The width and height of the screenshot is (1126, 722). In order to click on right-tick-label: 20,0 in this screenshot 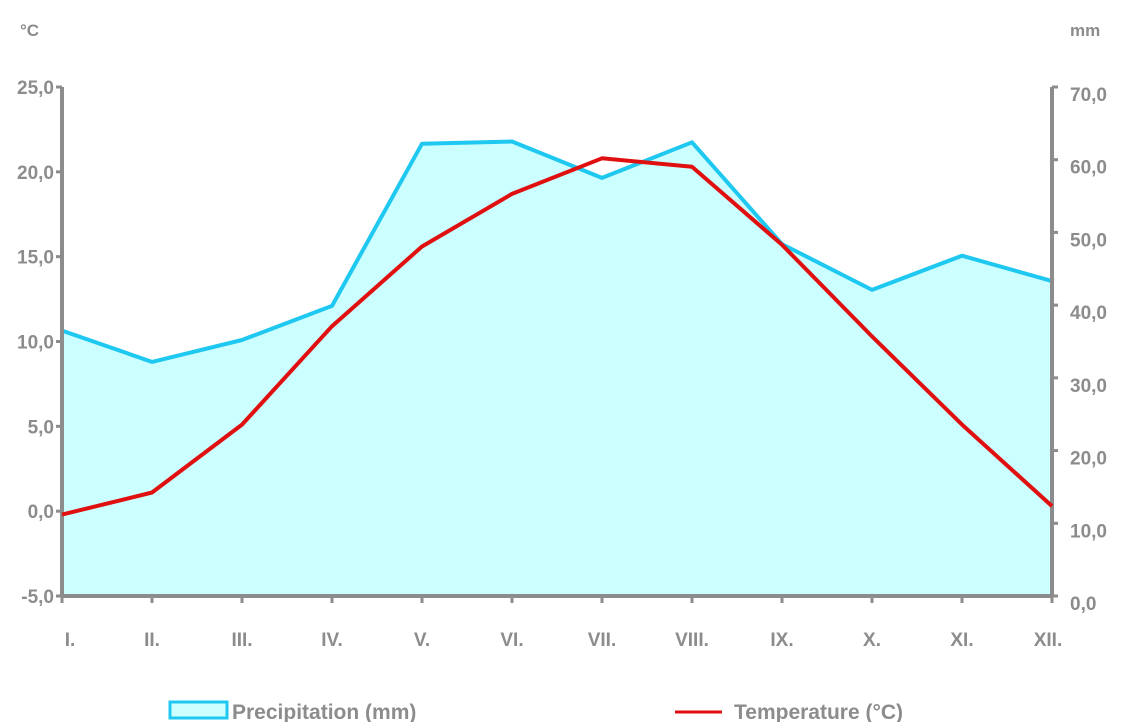, I will do `click(1088, 459)`.